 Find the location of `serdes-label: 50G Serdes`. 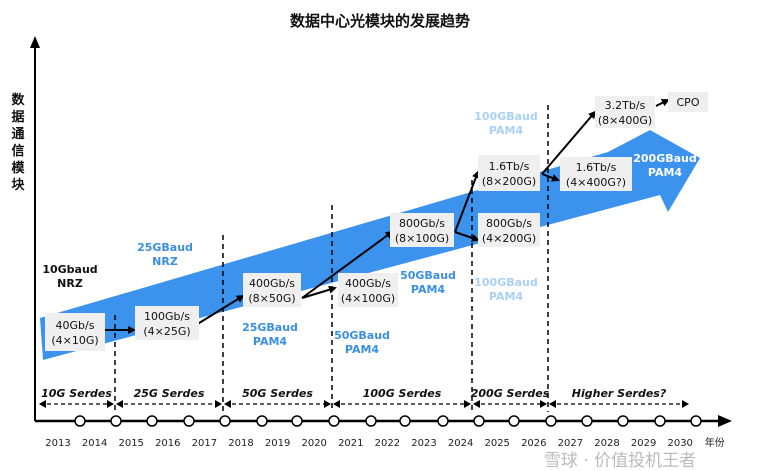

serdes-label: 50G Serdes is located at coordinates (277, 393).